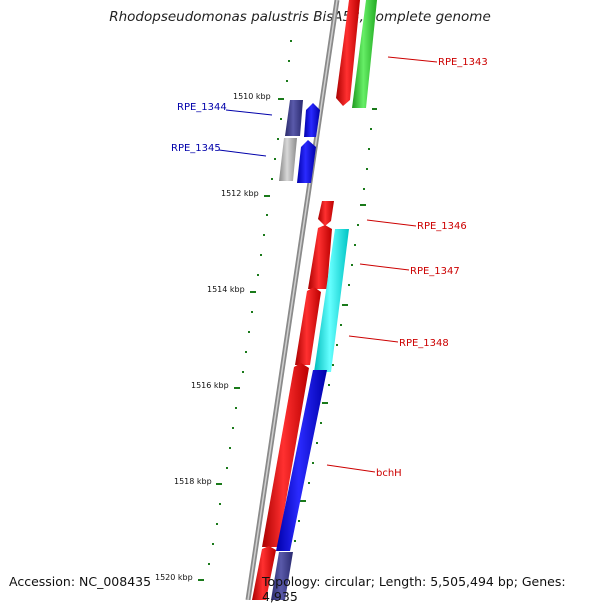  I want to click on outer-tick-marks, so click(335, 325).